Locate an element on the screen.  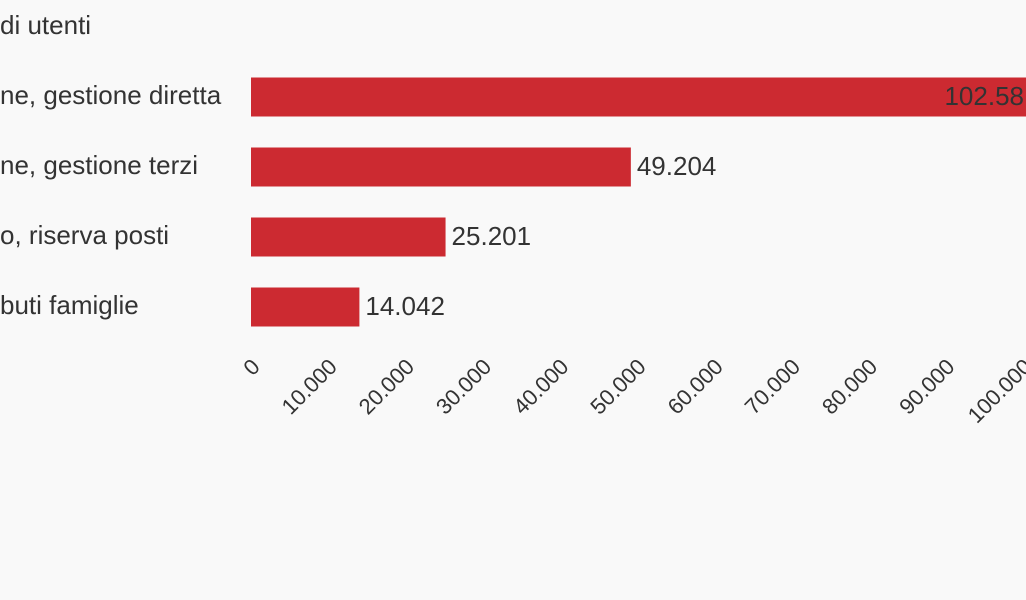
category-label: ne, gestione diretta is located at coordinates (111, 95).